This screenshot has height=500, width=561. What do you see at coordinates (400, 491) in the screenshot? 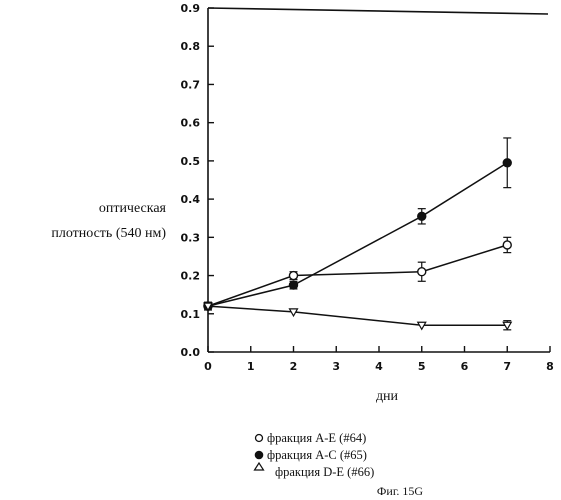
I see `figure-caption: Фиг. 15G` at bounding box center [400, 491].